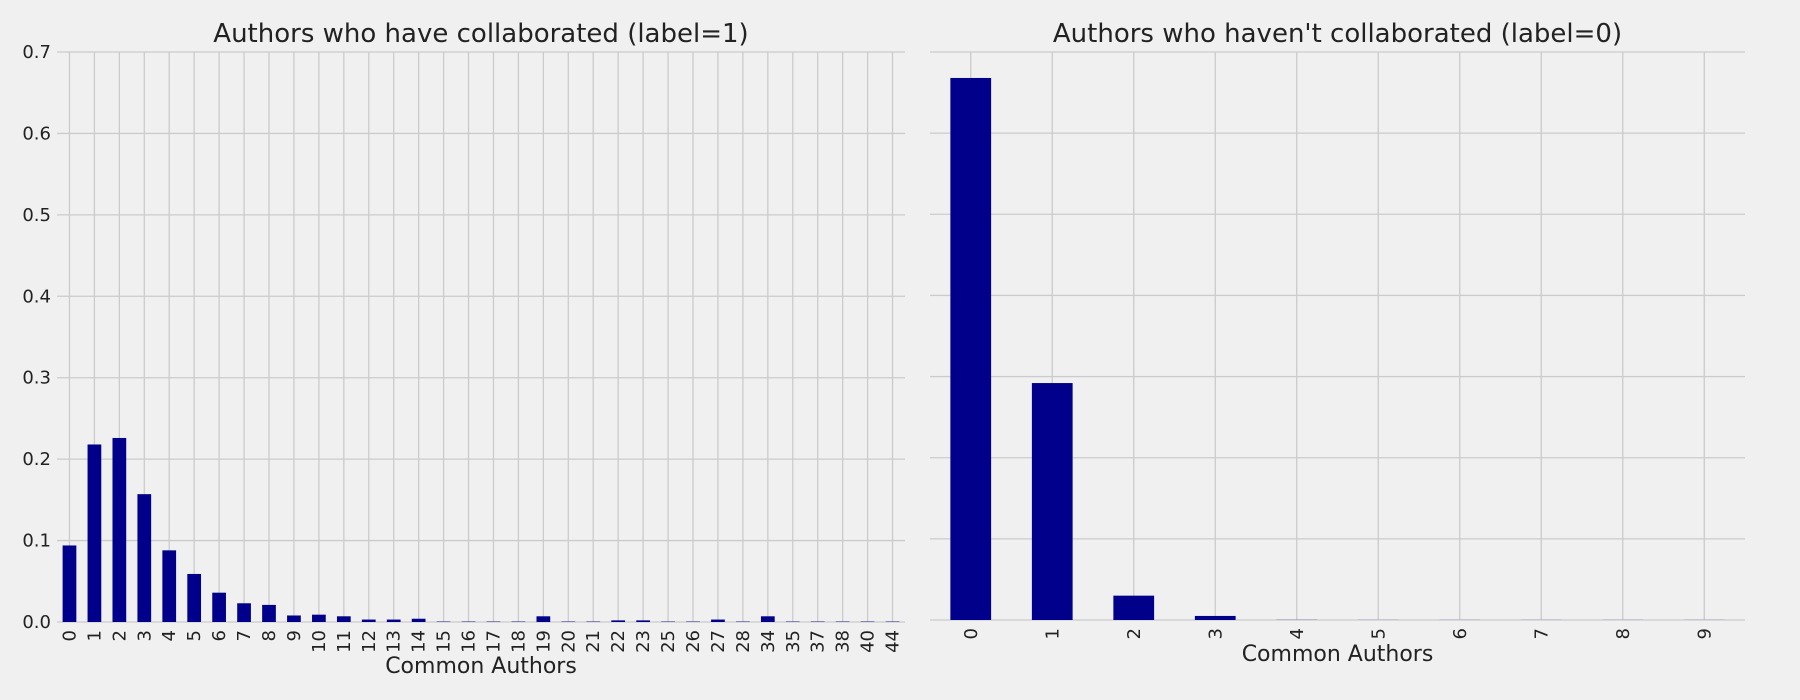 This screenshot has width=1800, height=700. I want to click on y-tick-label: 0.3, so click(36, 378).